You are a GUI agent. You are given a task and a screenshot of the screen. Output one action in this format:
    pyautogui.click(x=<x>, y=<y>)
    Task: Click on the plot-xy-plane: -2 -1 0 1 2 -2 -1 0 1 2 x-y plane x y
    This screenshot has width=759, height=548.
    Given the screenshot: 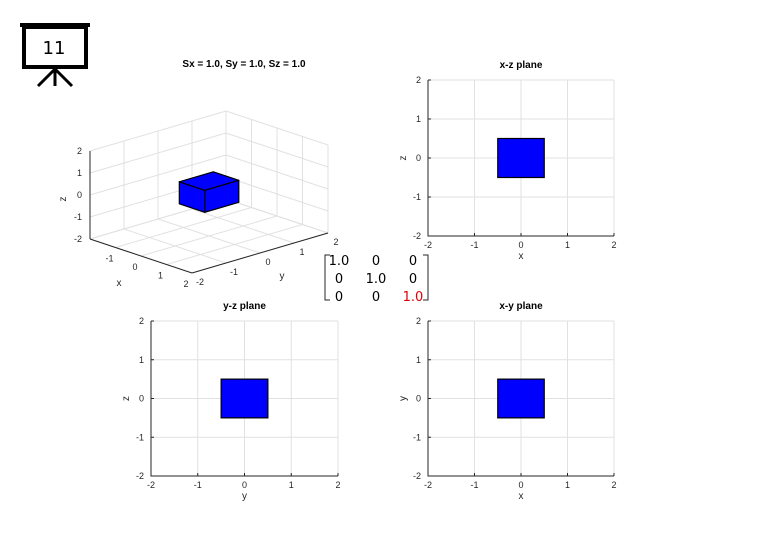 What is the action you would take?
    pyautogui.click(x=507, y=401)
    